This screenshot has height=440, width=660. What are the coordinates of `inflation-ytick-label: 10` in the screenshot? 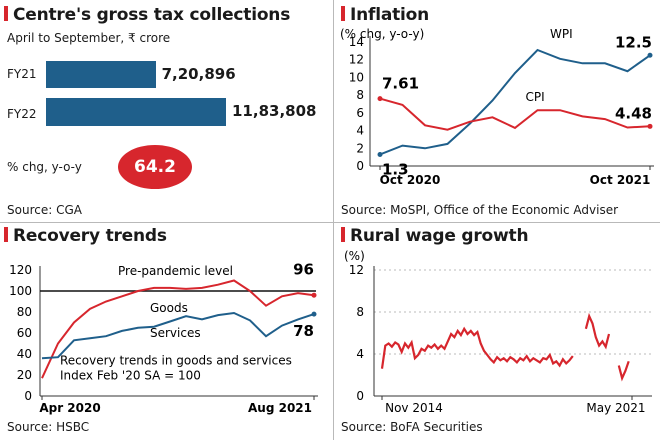 It's located at (356, 77).